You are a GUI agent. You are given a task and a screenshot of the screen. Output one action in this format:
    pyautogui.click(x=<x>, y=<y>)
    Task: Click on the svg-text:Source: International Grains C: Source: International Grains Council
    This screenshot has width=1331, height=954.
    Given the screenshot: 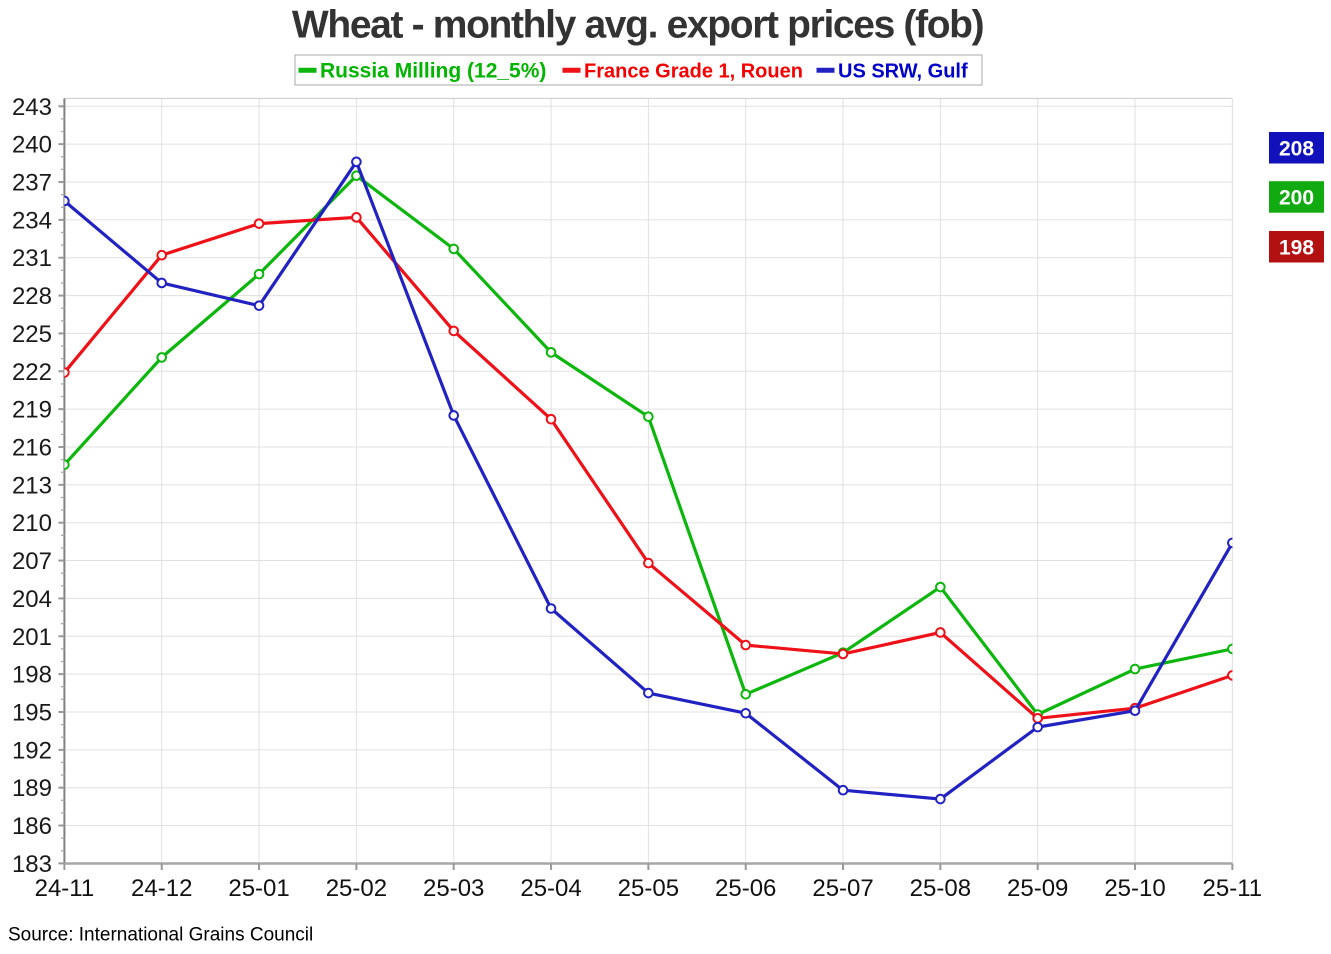 What is the action you would take?
    pyautogui.click(x=160, y=935)
    